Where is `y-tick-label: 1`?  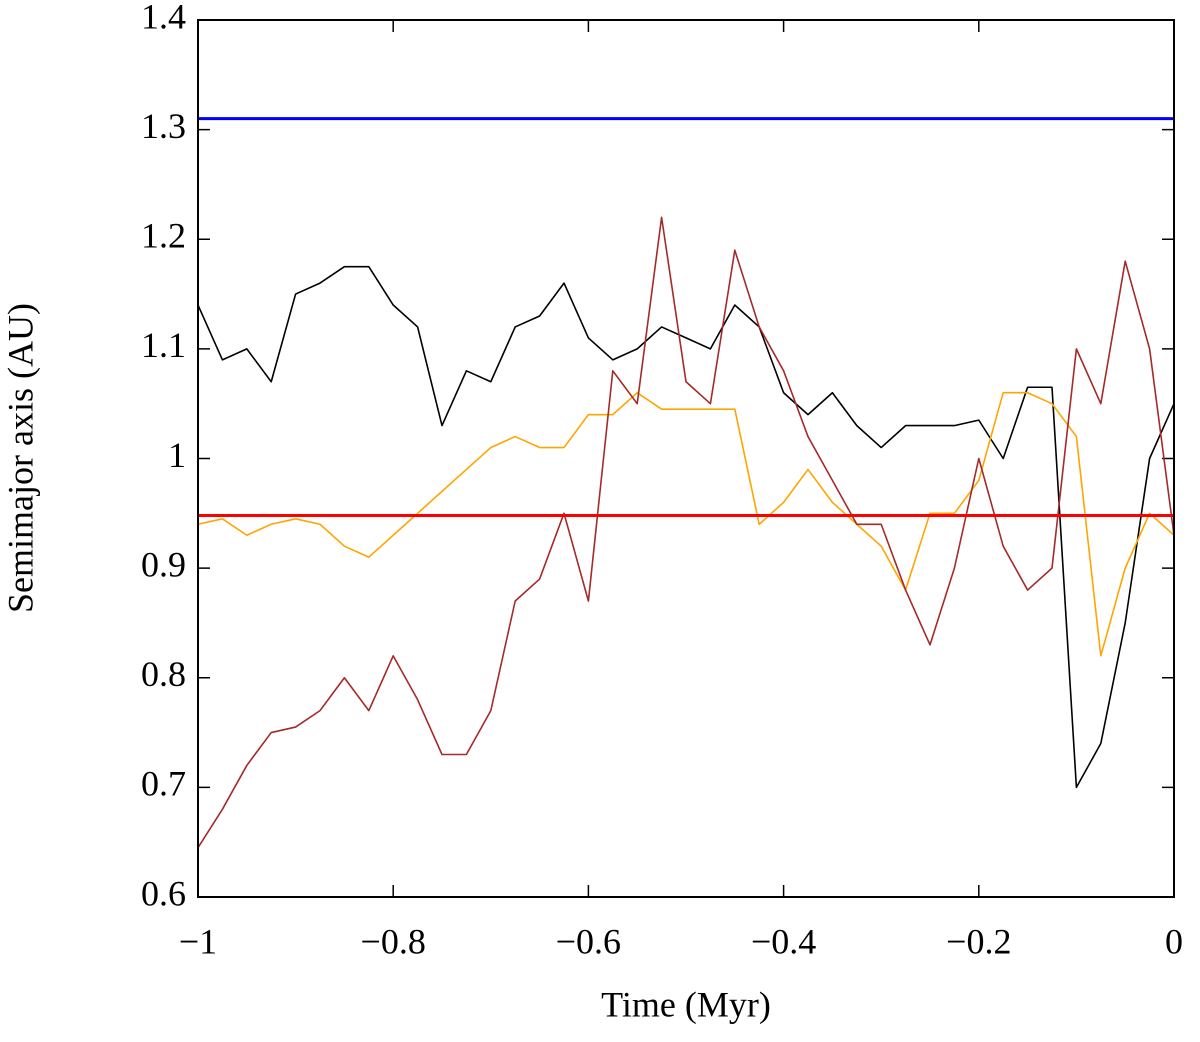
y-tick-label: 1 is located at coordinates (177, 455).